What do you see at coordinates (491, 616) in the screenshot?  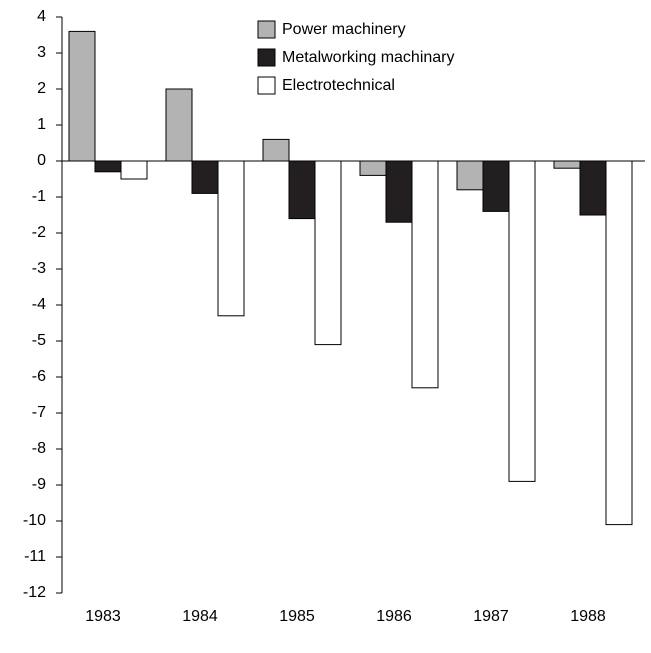 I see `x-tick-label: 1987` at bounding box center [491, 616].